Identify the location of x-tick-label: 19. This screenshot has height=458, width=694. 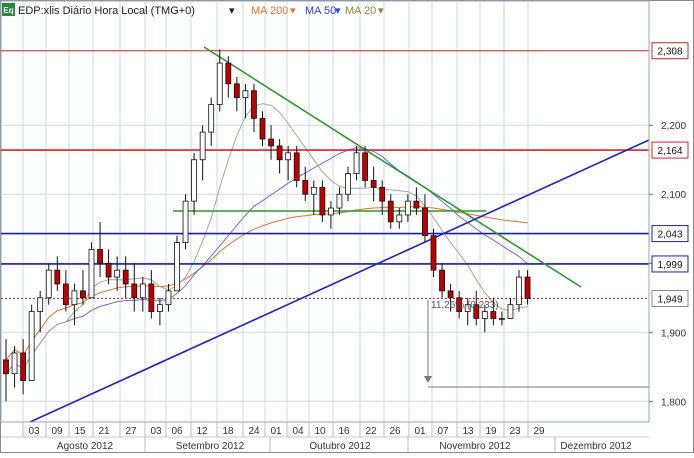
(491, 431).